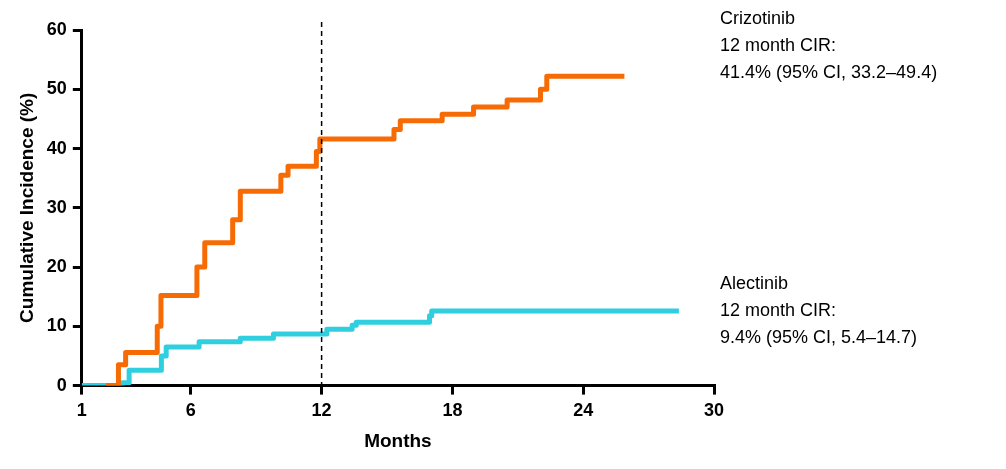 The width and height of the screenshot is (1006, 469). I want to click on x-tick-label: 24, so click(583, 410).